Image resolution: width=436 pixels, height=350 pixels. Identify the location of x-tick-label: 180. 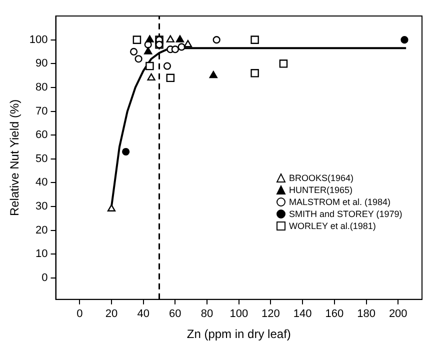
(366, 314).